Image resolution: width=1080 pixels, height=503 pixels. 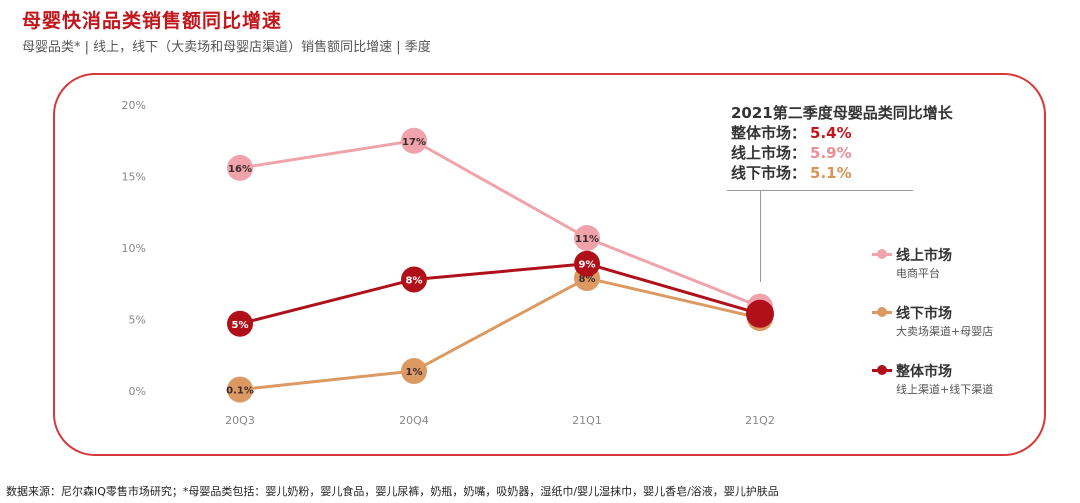 What do you see at coordinates (414, 420) in the screenshot?
I see `x-tick-label: 20Q4` at bounding box center [414, 420].